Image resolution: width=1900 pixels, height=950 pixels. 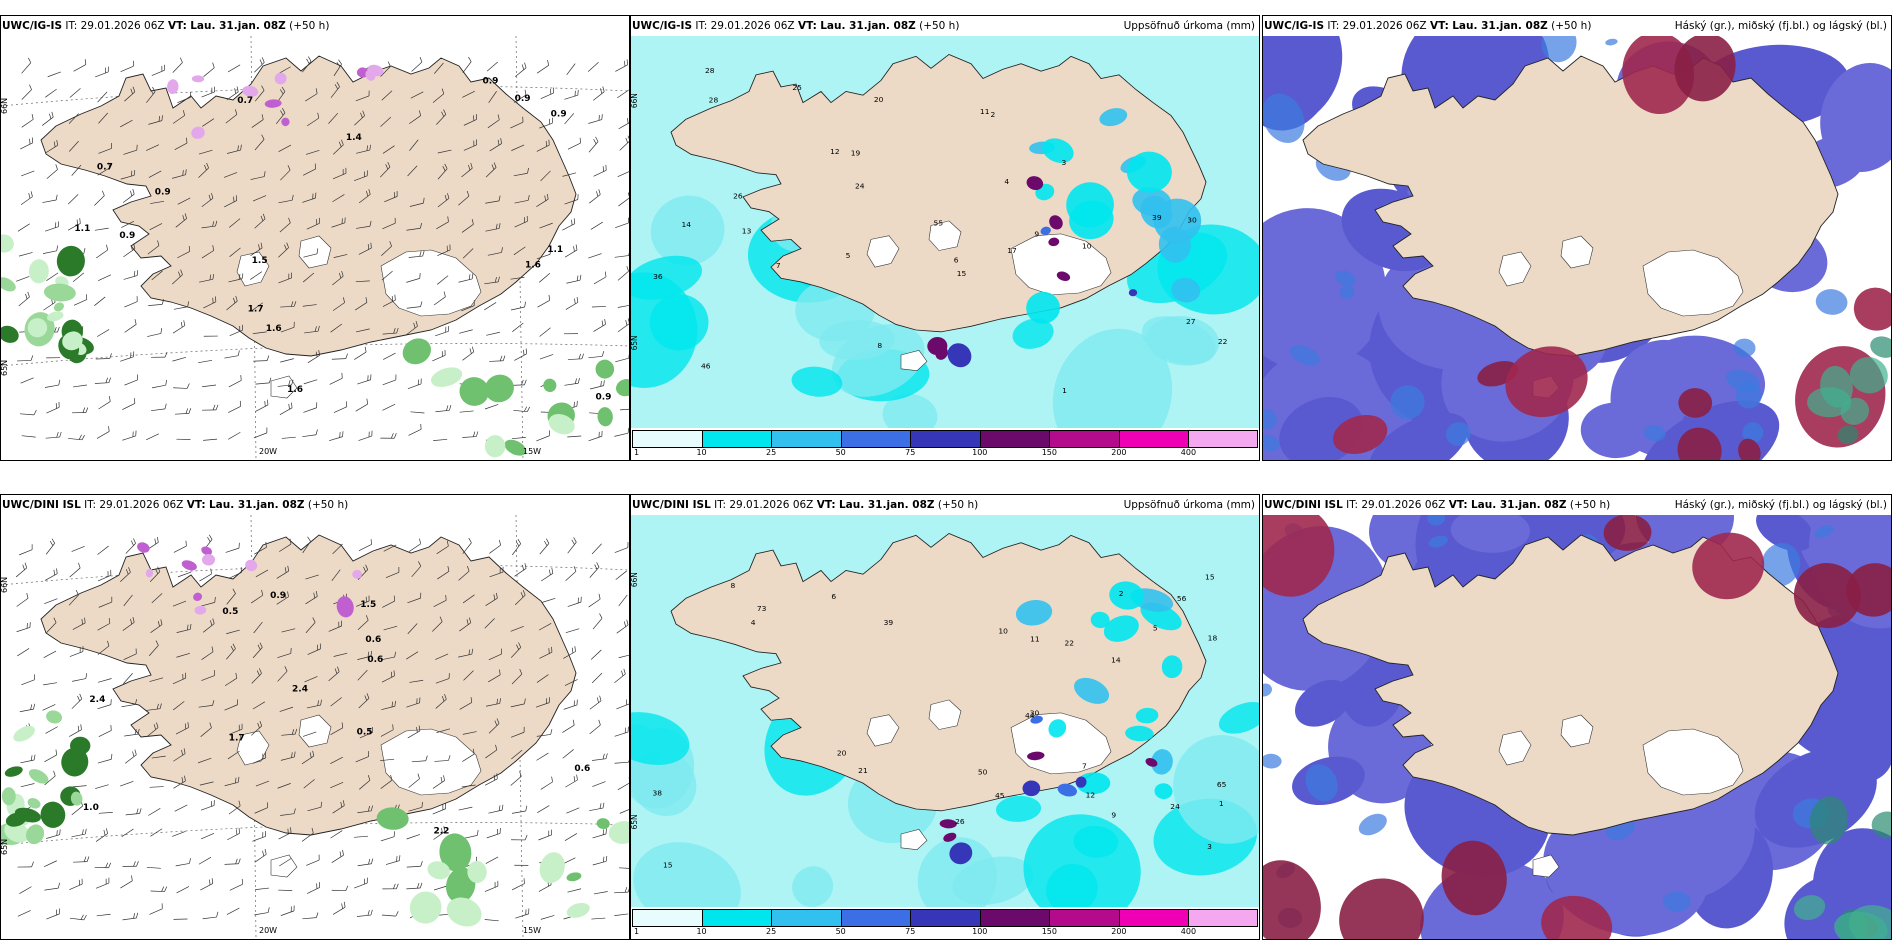 I want to click on axis-label: 20W, so click(x=268, y=451).